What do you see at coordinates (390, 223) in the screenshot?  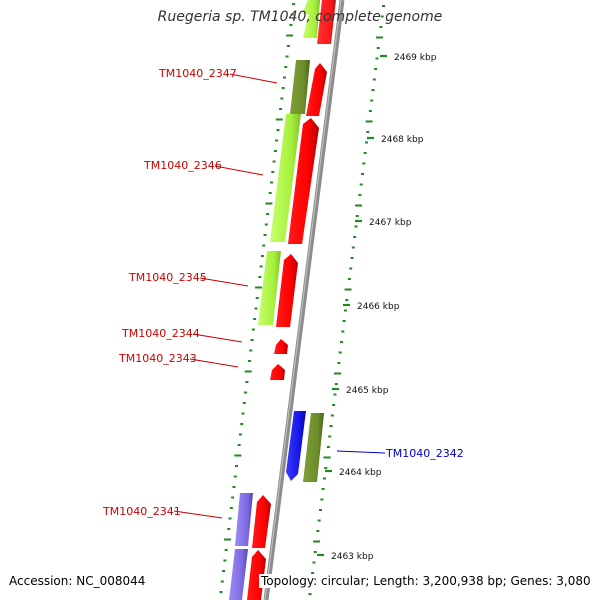 I see `scale-label: 2467 kbp` at bounding box center [390, 223].